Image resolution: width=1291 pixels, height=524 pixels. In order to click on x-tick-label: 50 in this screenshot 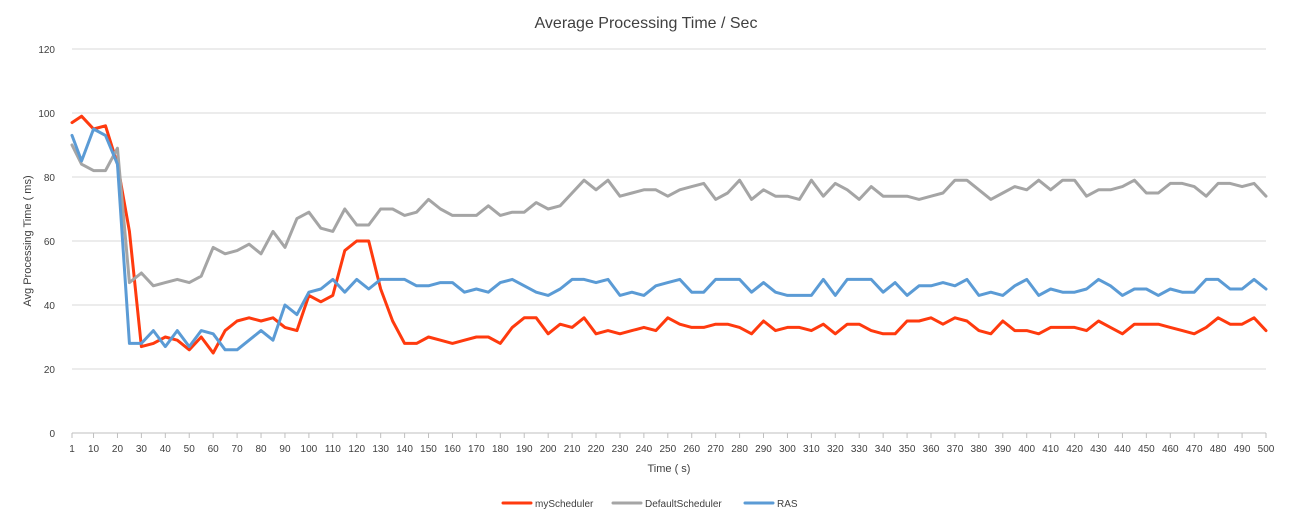, I will do `click(190, 449)`.